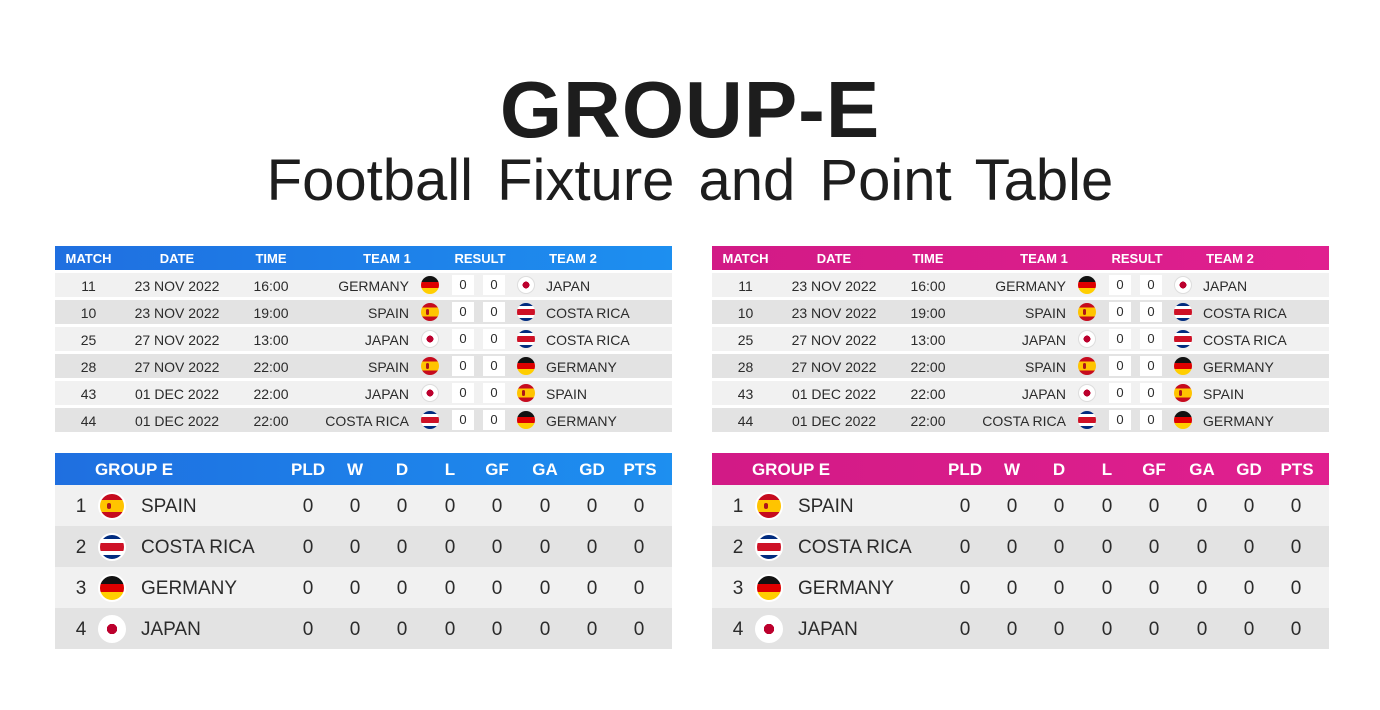 The height and width of the screenshot is (710, 1380). I want to click on team2-name: JAPAN, so click(568, 286).